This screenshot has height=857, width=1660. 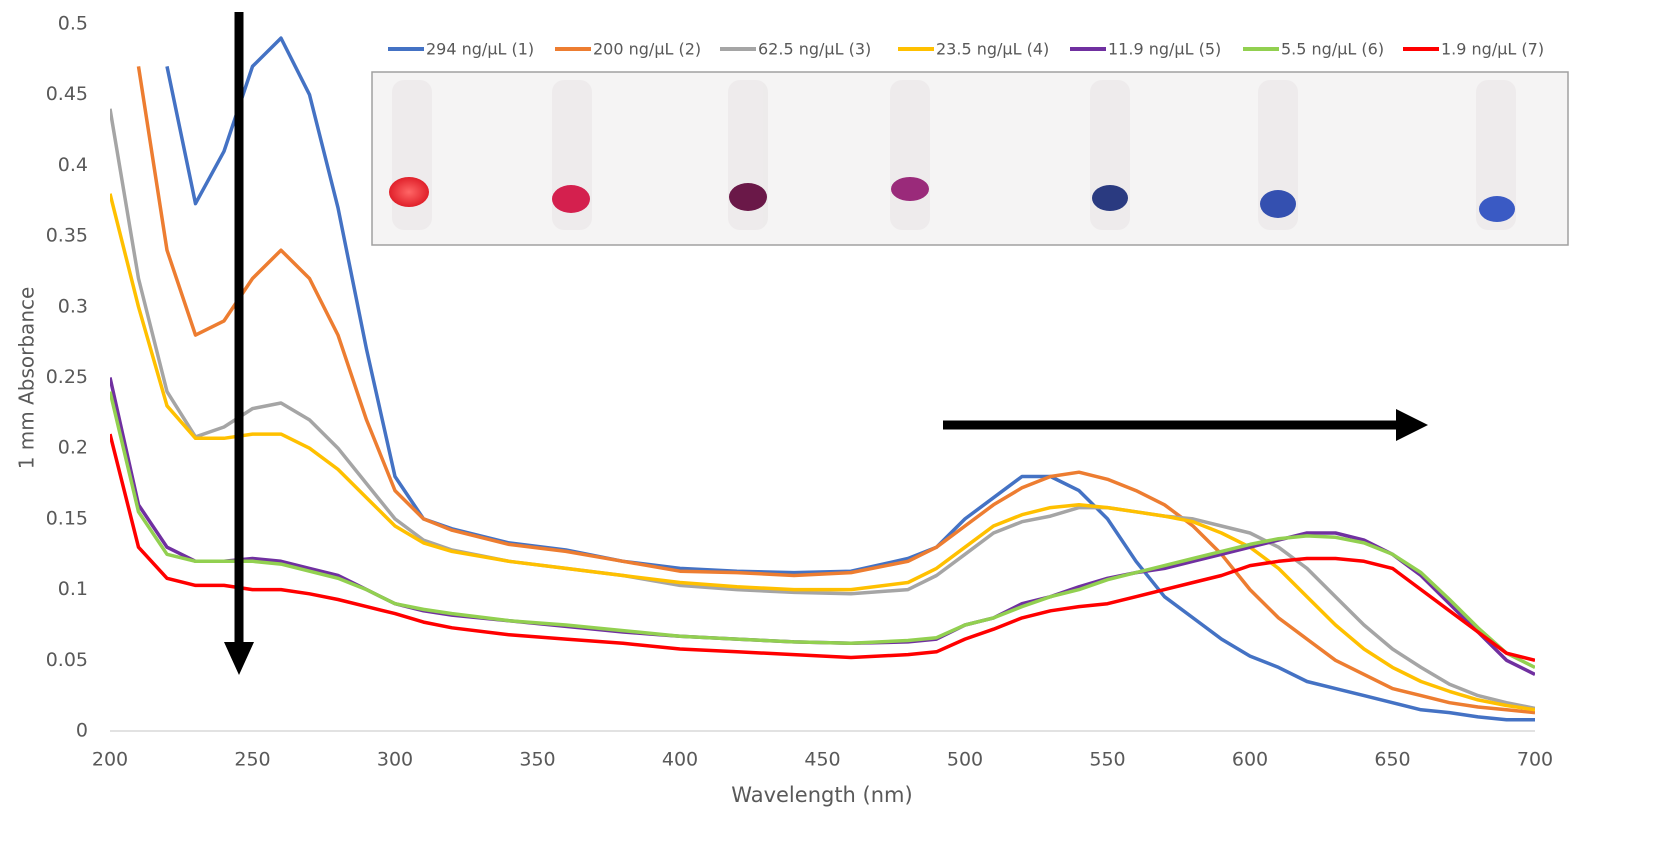 I want to click on x-tick-label: 300, so click(x=395, y=760).